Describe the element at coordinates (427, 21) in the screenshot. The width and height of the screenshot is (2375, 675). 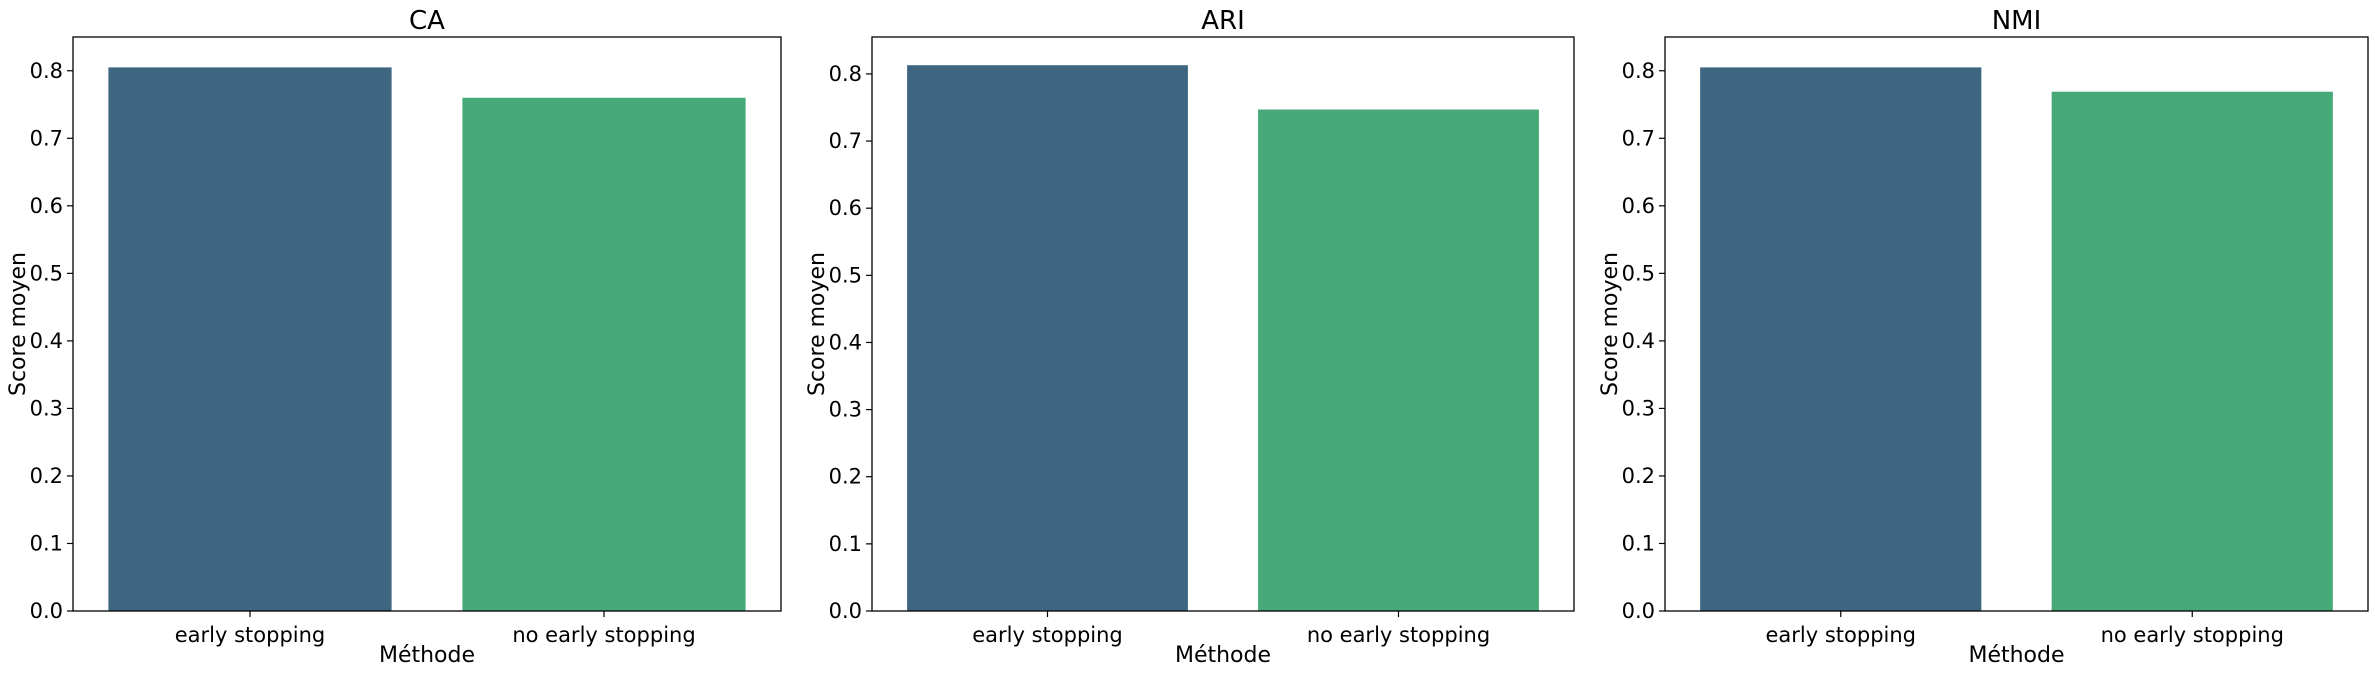
I see `chart-title: CA` at that location.